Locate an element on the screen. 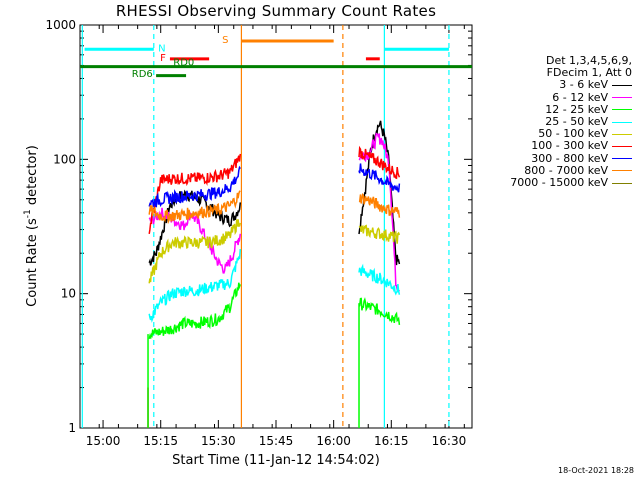 The height and width of the screenshot is (480, 640). legend-entry: 50 - 100 keV is located at coordinates (571, 134).